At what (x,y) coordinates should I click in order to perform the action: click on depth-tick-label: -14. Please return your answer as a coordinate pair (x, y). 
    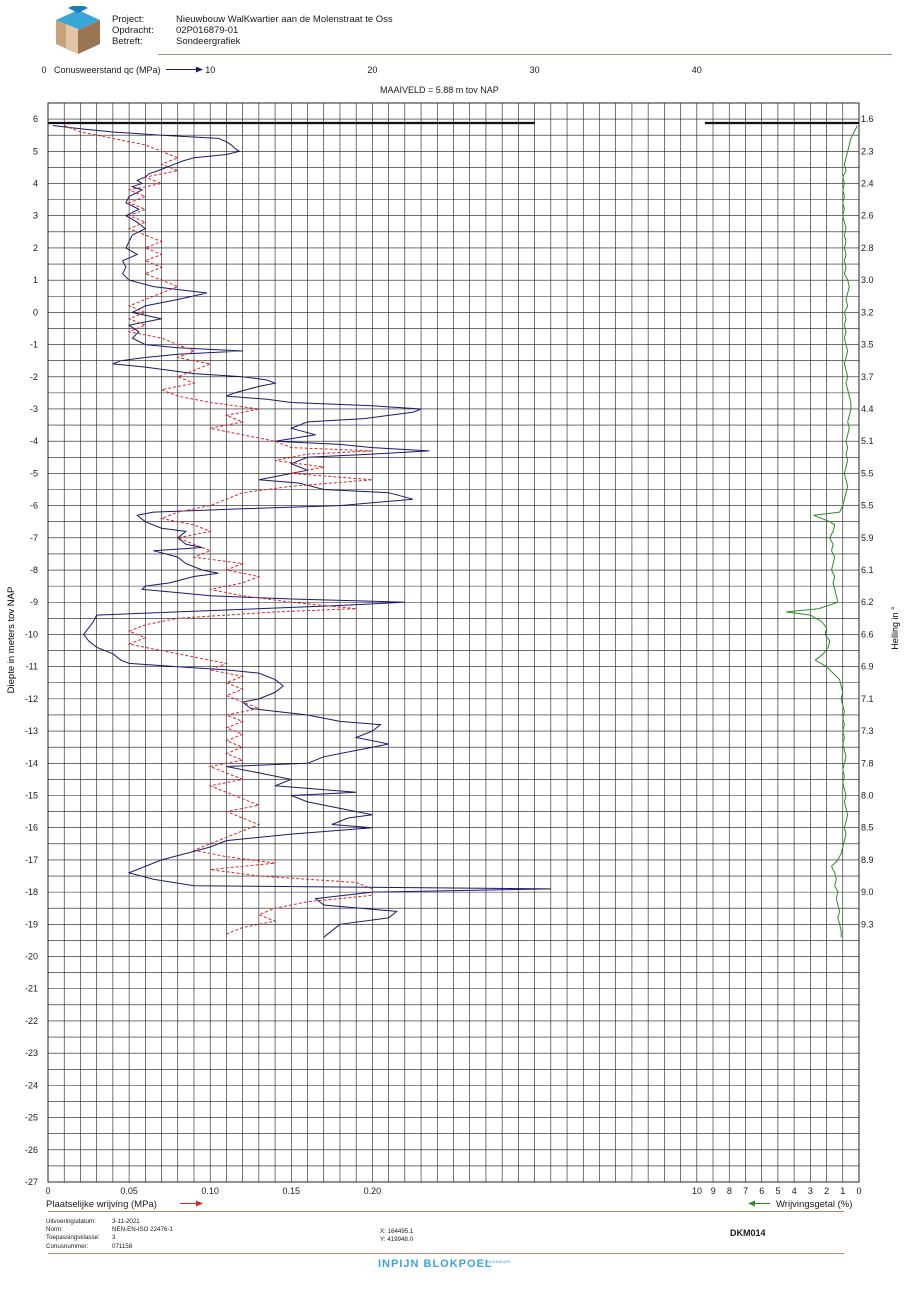
    Looking at the image, I should click on (31, 763).